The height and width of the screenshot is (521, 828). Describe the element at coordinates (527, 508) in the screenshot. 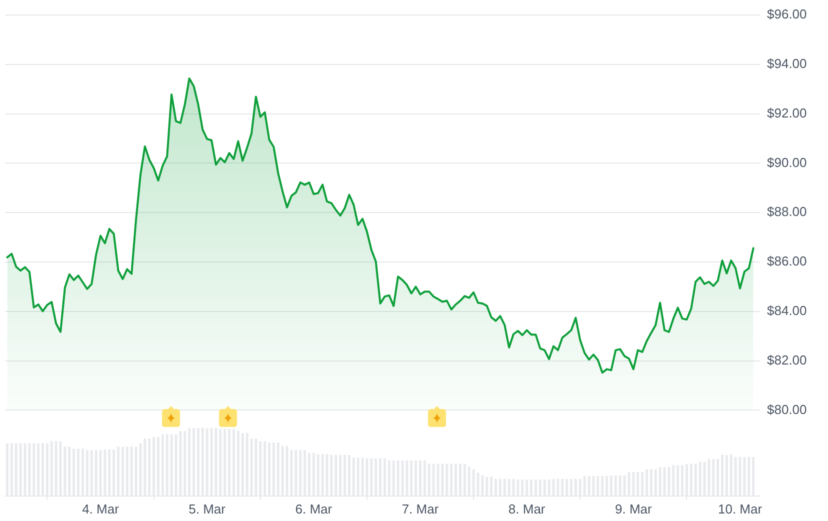

I see `x-tick-label: 8. Mar` at that location.